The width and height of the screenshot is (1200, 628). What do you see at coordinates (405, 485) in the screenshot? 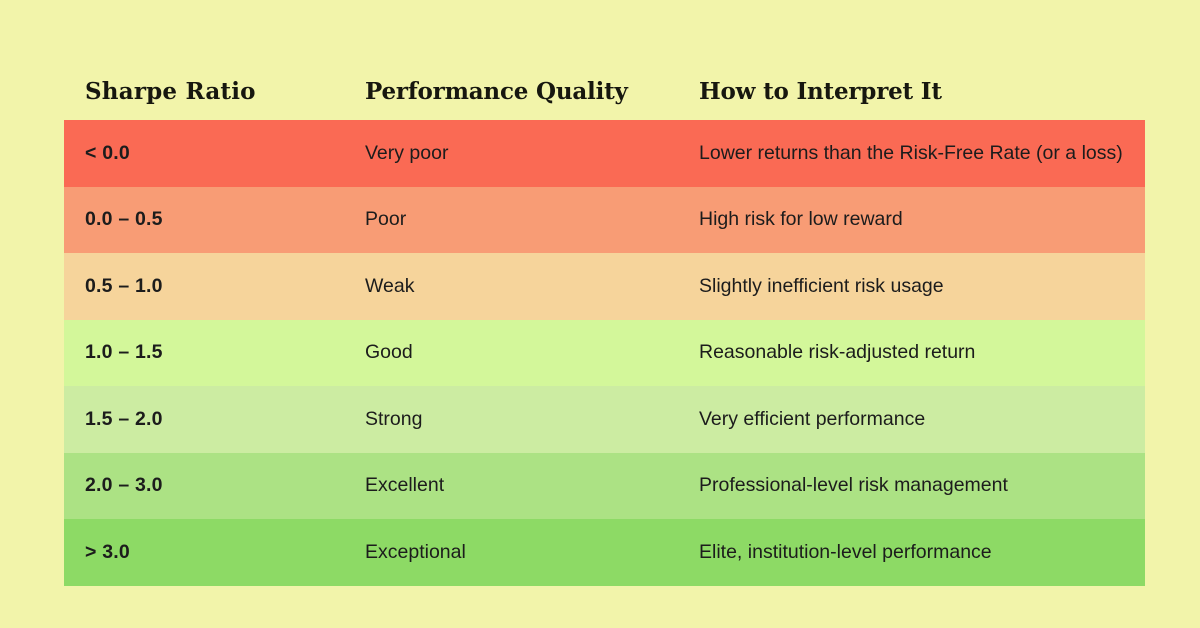
I see `quality-cell: Excellent` at bounding box center [405, 485].